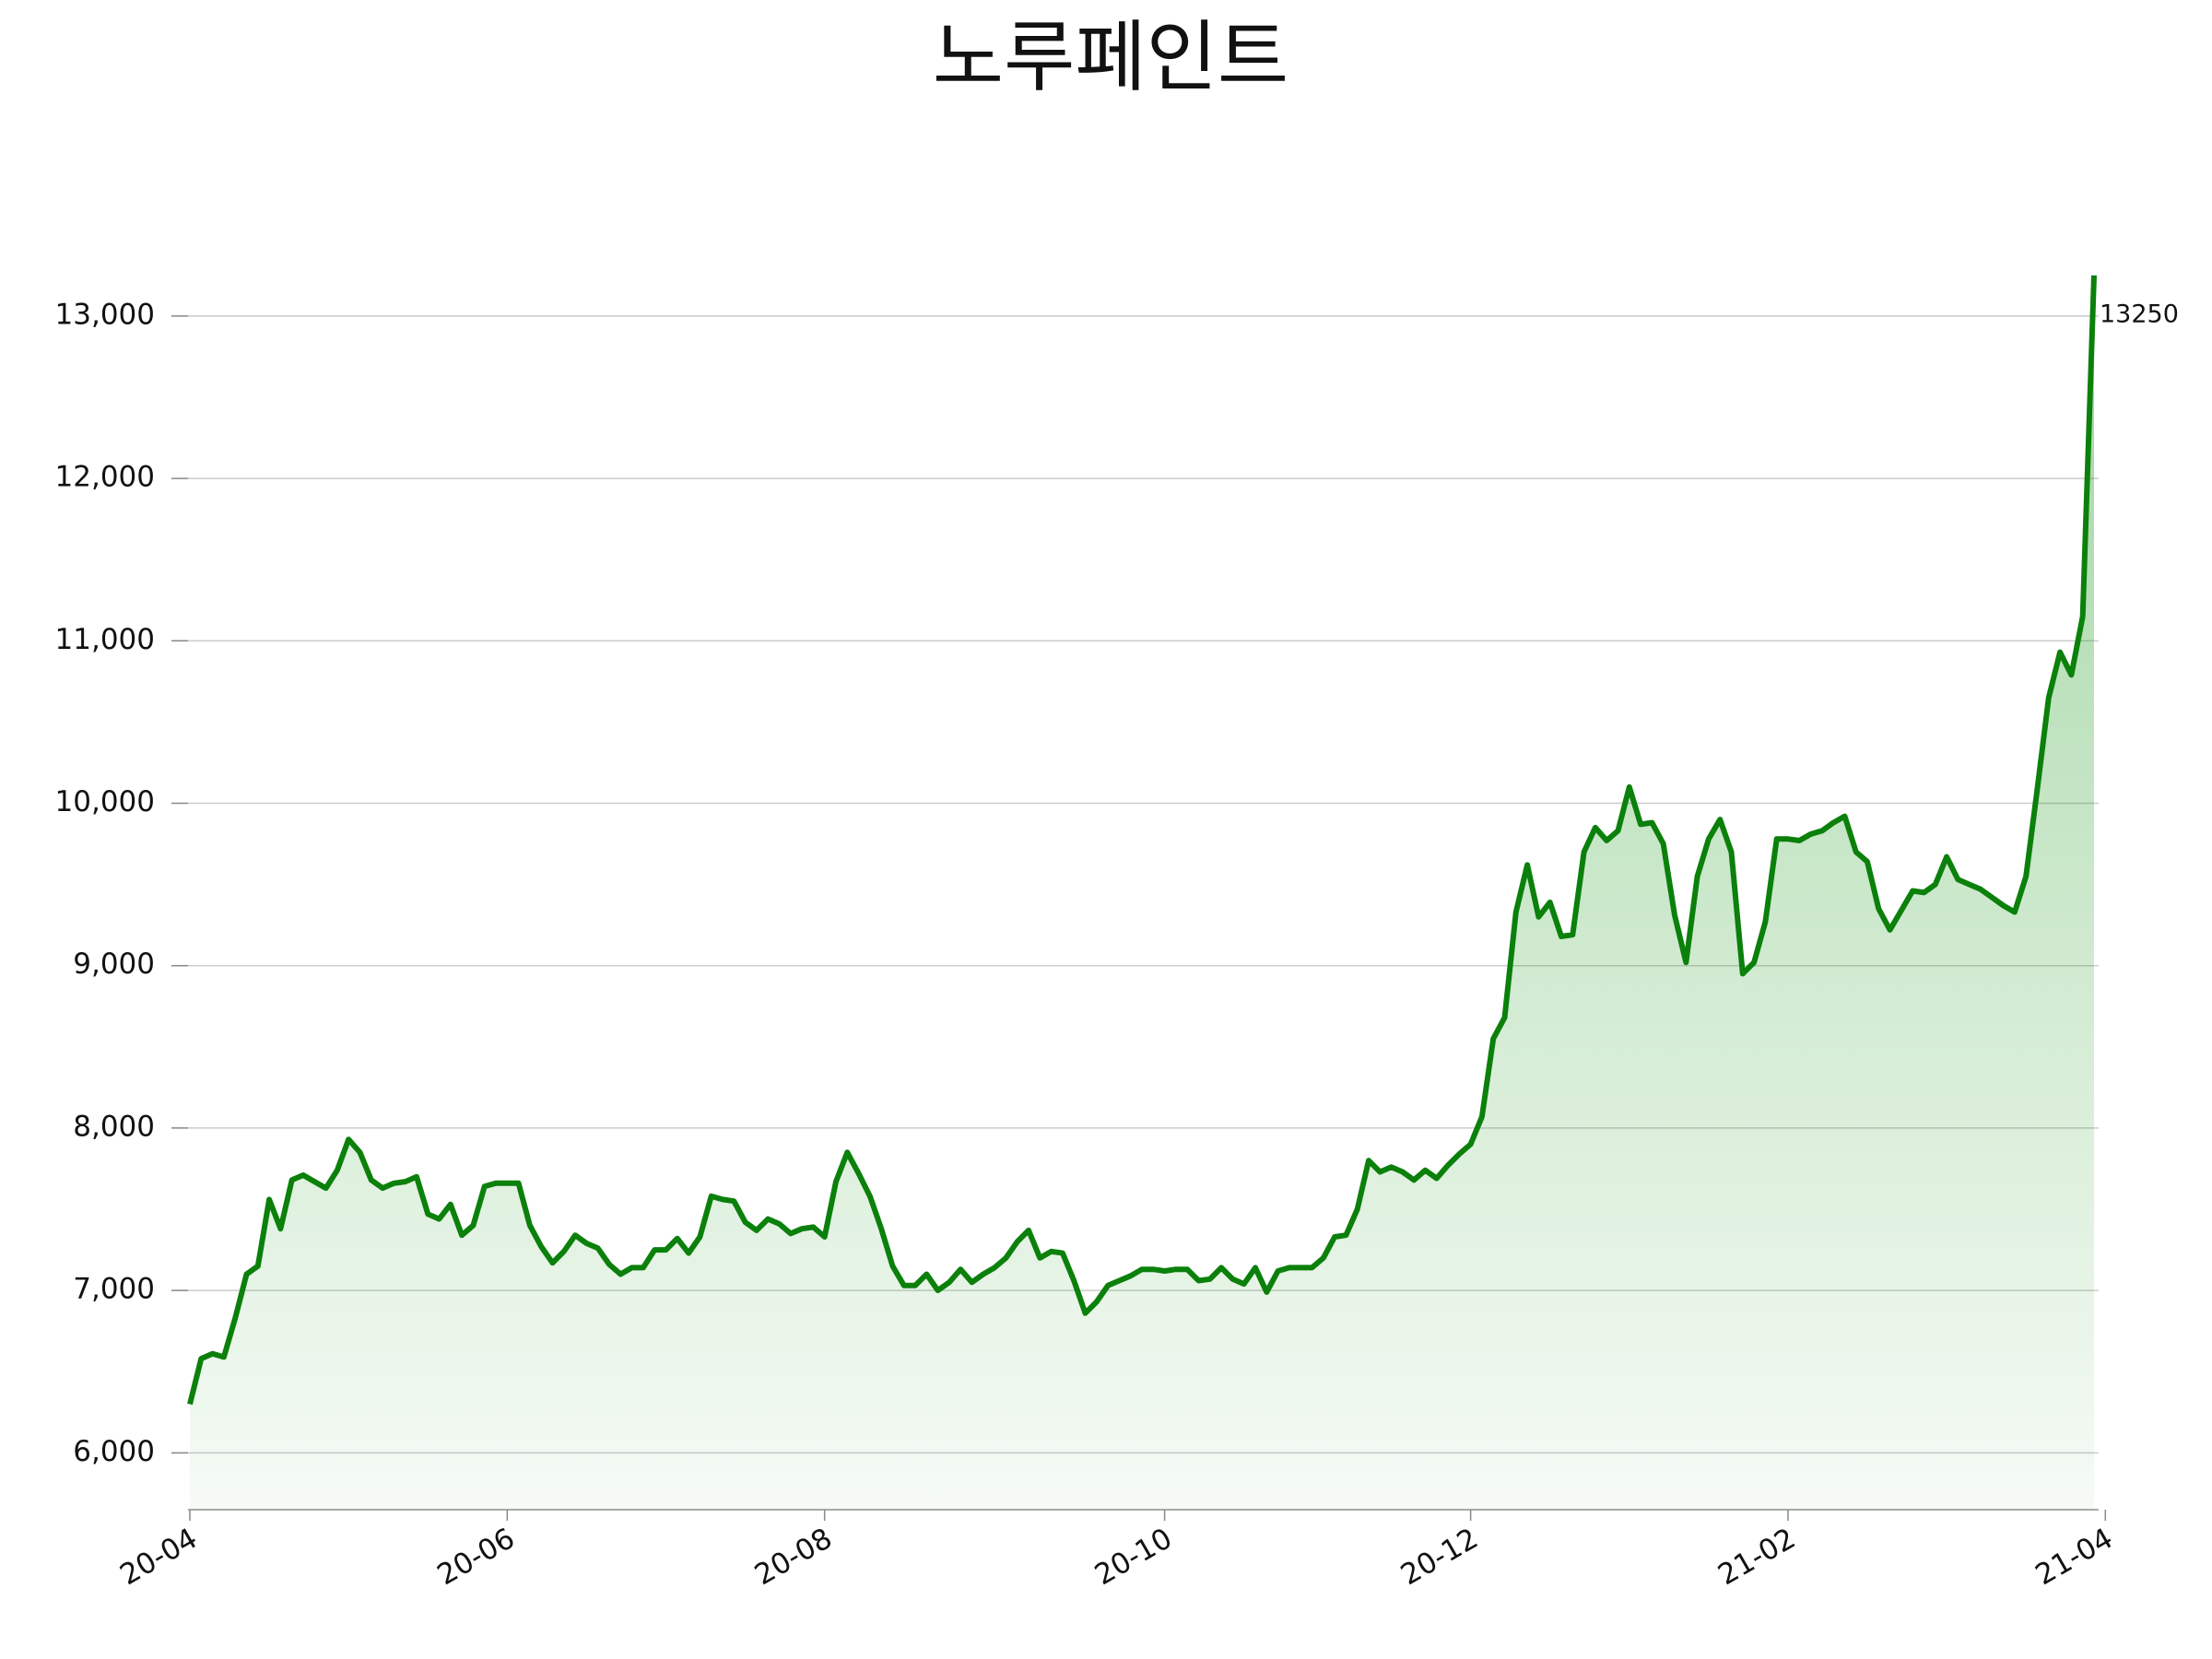  Describe the element at coordinates (1756, 1557) in the screenshot. I see `x-tick-label: 21-02` at that location.